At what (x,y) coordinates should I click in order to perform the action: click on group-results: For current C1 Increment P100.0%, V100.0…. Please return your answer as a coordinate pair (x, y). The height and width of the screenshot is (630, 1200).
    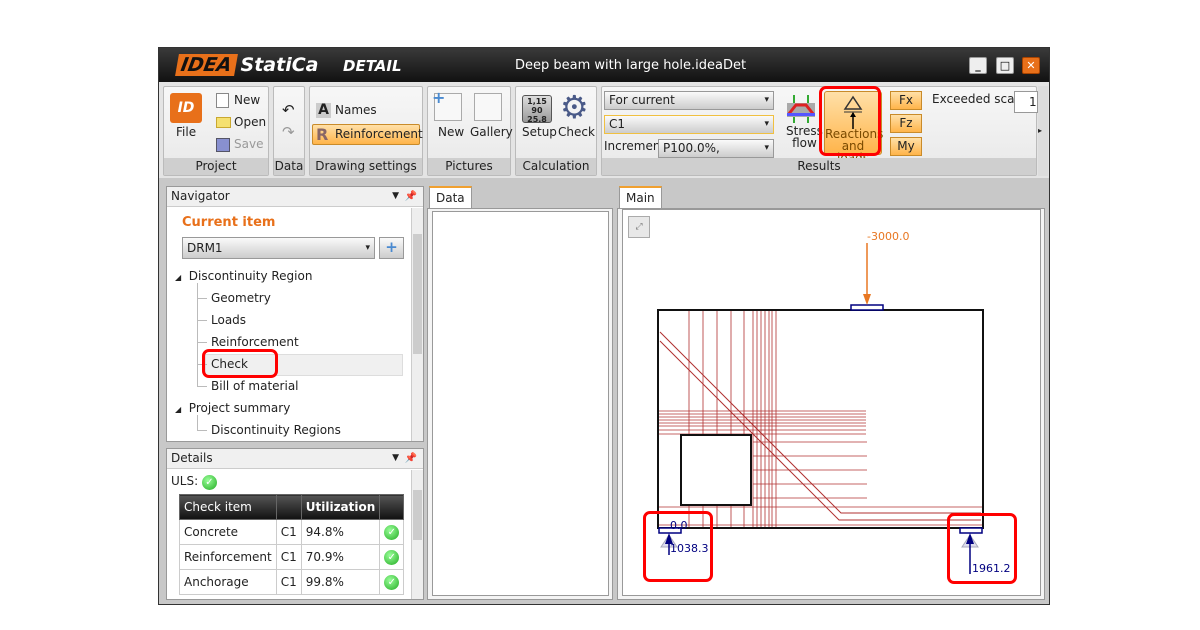
    Looking at the image, I should click on (819, 131).